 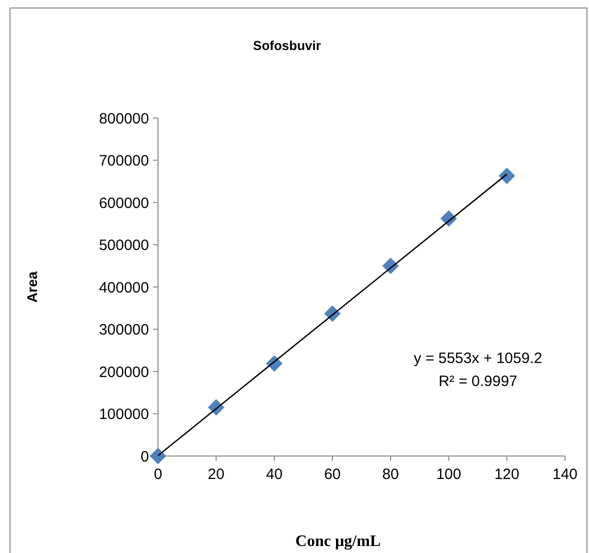 What do you see at coordinates (507, 474) in the screenshot?
I see `x-tick-label: 120` at bounding box center [507, 474].